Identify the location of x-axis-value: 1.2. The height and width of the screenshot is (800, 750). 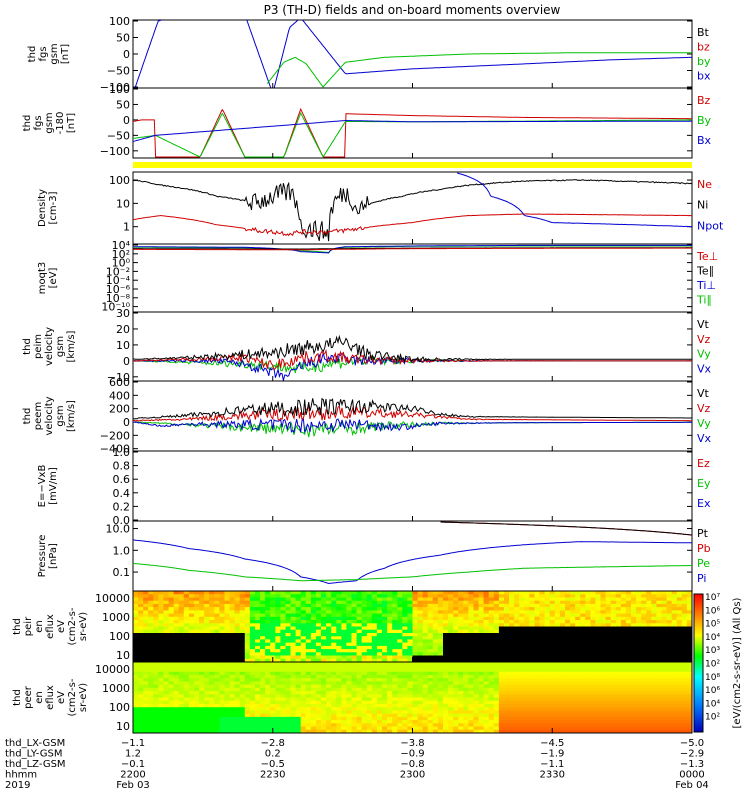
(133, 754).